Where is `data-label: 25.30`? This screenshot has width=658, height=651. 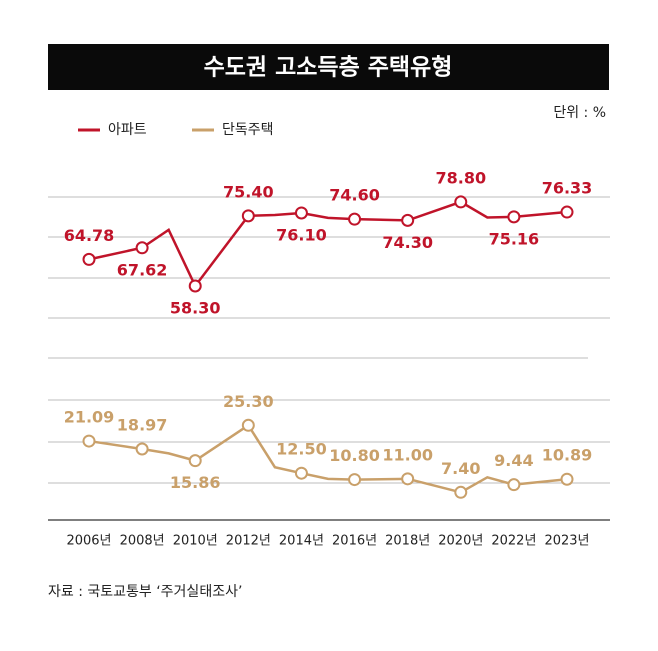
data-label: 25.30 is located at coordinates (248, 401).